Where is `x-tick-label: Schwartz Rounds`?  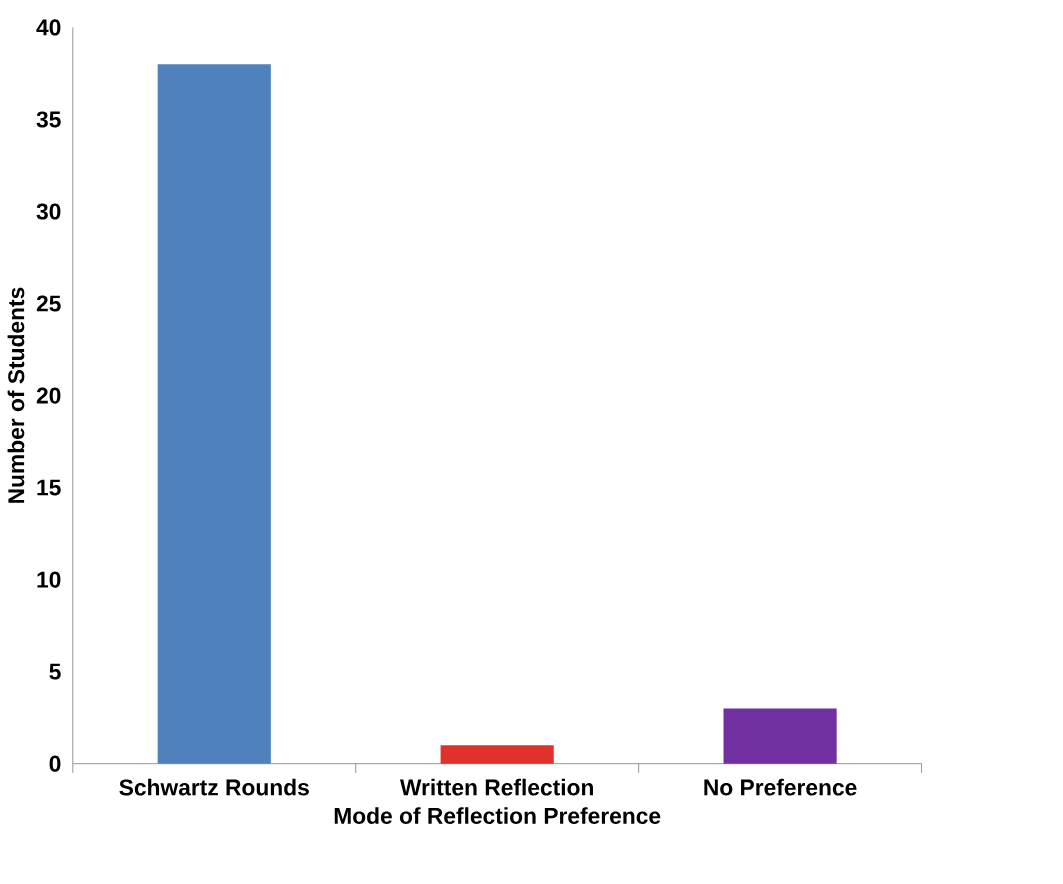 x-tick-label: Schwartz Rounds is located at coordinates (214, 787).